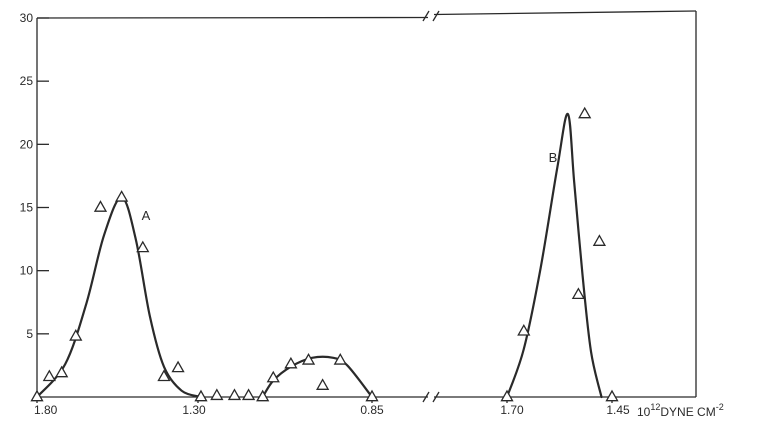  Describe the element at coordinates (554, 255) in the screenshot. I see `curve-b` at that location.